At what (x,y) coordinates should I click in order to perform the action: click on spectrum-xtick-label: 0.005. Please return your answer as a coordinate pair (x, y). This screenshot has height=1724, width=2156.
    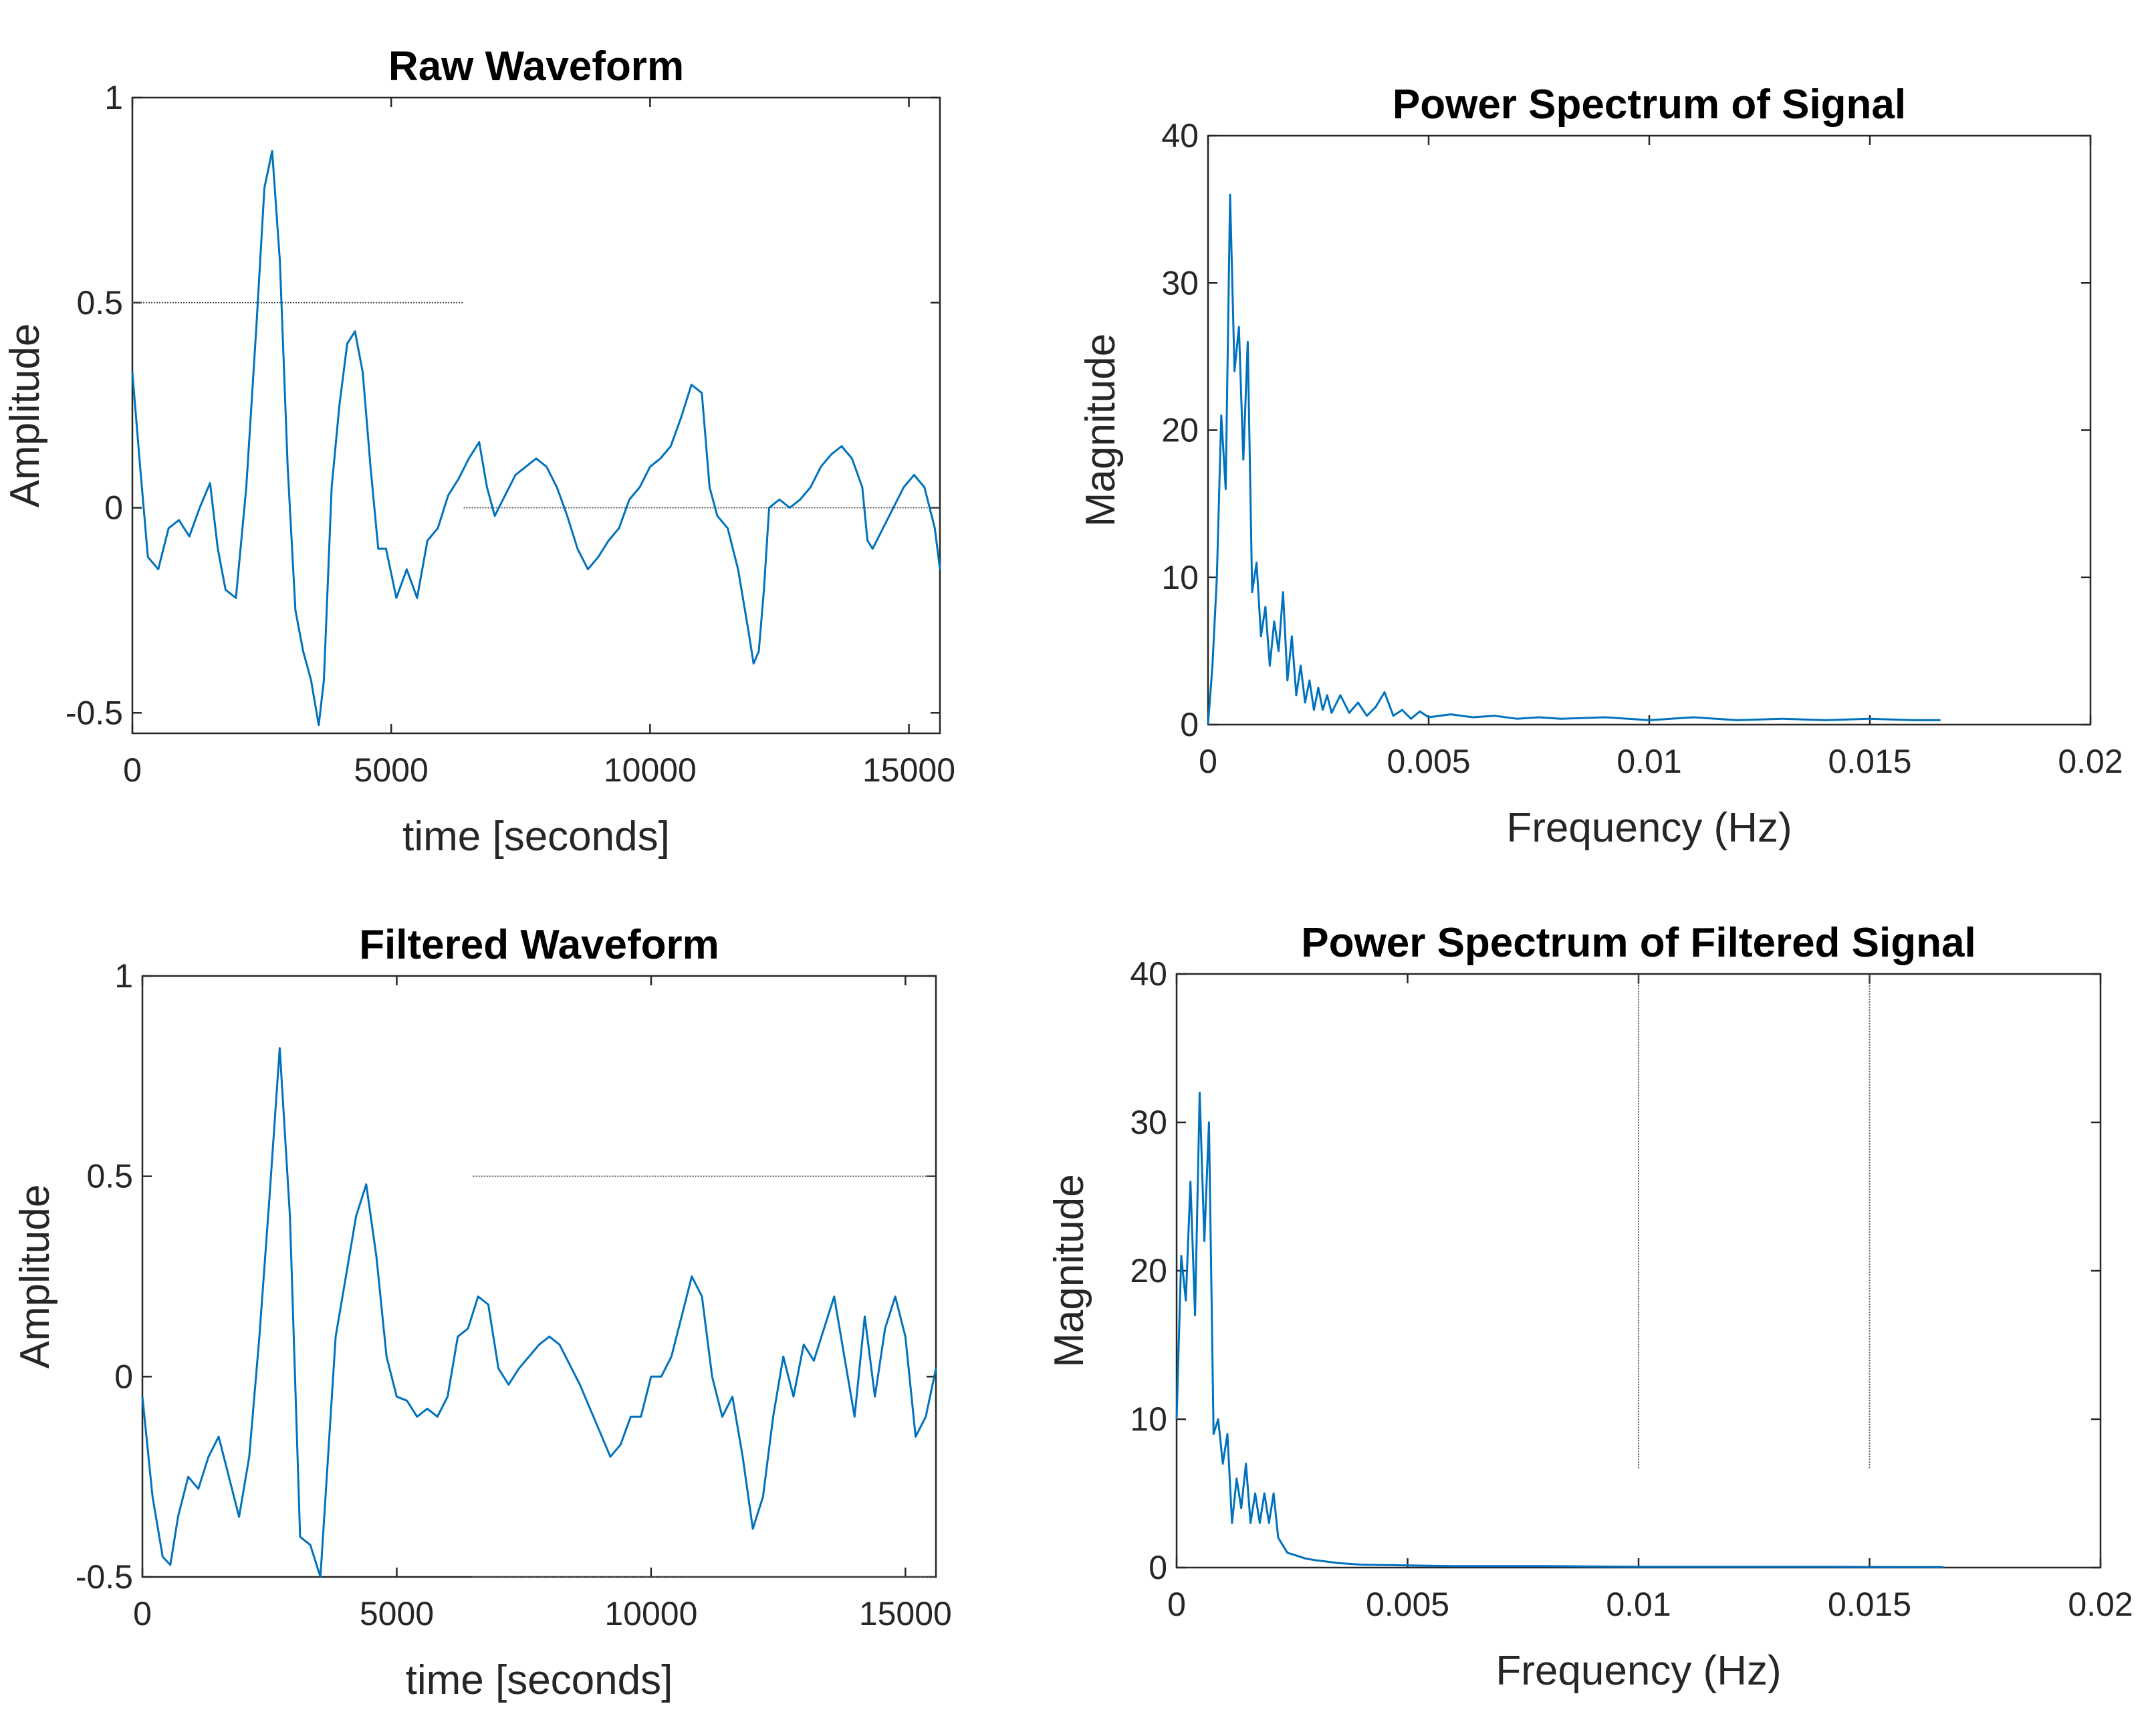
    Looking at the image, I should click on (1428, 761).